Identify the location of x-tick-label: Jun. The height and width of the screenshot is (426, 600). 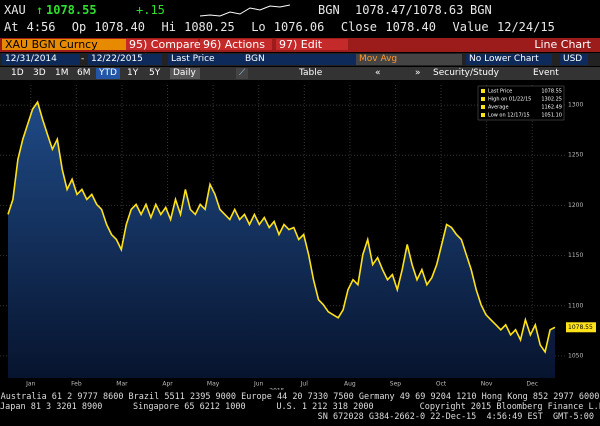
(258, 384).